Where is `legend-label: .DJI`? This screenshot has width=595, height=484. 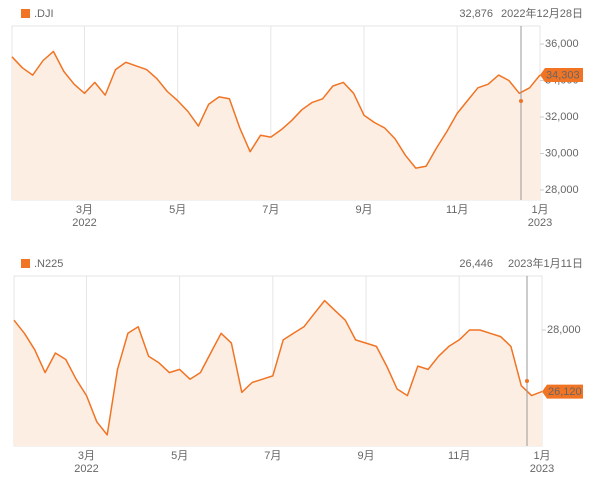
legend-label: .DJI is located at coordinates (44, 14).